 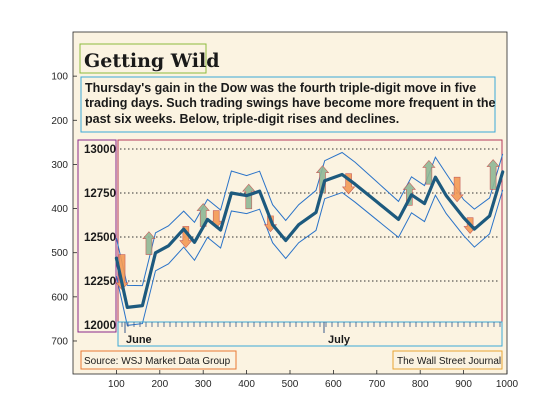 I want to click on y-tick-label-400: 400, so click(x=59, y=209).